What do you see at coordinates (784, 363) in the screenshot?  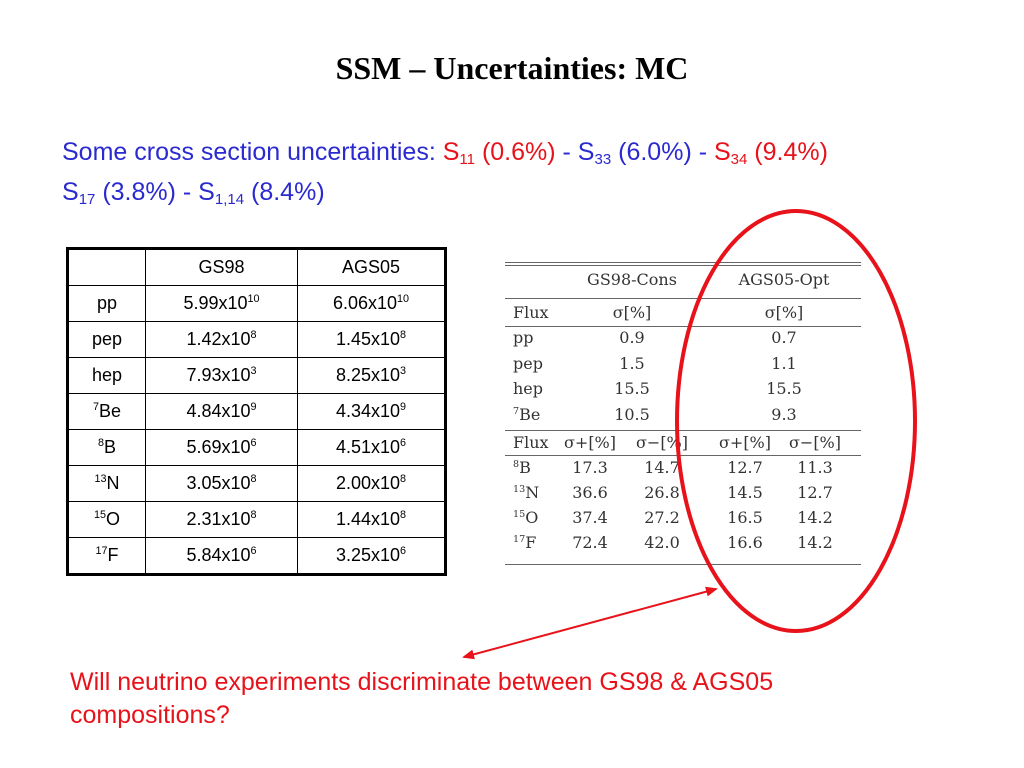 I see `ags05-uncertainty: 1.1` at bounding box center [784, 363].